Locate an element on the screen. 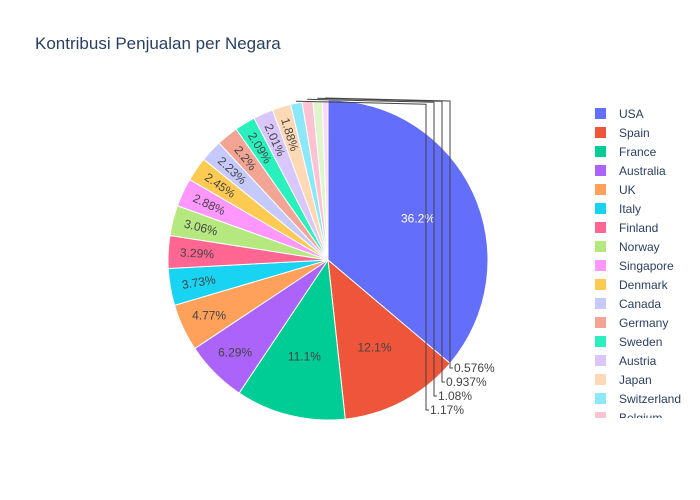  slice-label-italy: 3.73% is located at coordinates (199, 282).